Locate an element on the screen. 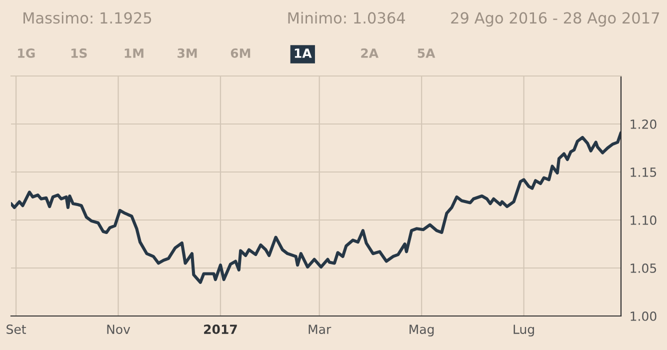 This screenshot has width=667, height=350. text: 2A is located at coordinates (369, 53).